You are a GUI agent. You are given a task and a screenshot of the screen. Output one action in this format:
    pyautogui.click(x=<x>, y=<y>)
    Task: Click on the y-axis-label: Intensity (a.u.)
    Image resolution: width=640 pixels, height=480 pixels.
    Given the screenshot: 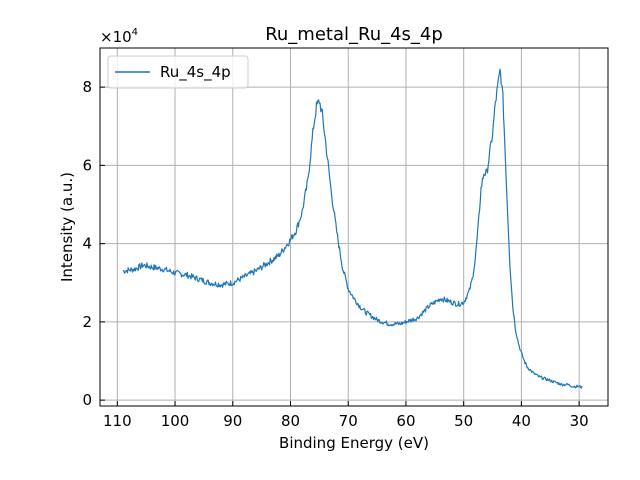 What is the action you would take?
    pyautogui.click(x=67, y=227)
    